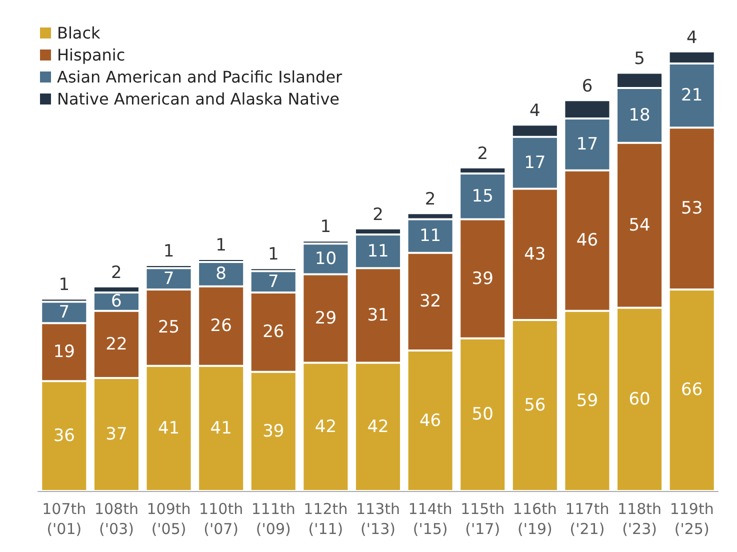 This screenshot has width=737, height=552. What do you see at coordinates (587, 519) in the screenshot?
I see `x-tick-label: 117th ('21)` at bounding box center [587, 519].